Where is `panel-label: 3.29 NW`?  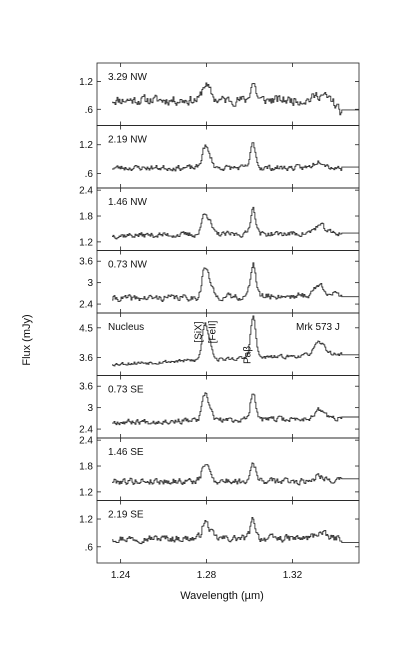
panel-label: 3.29 NW is located at coordinates (127, 77).